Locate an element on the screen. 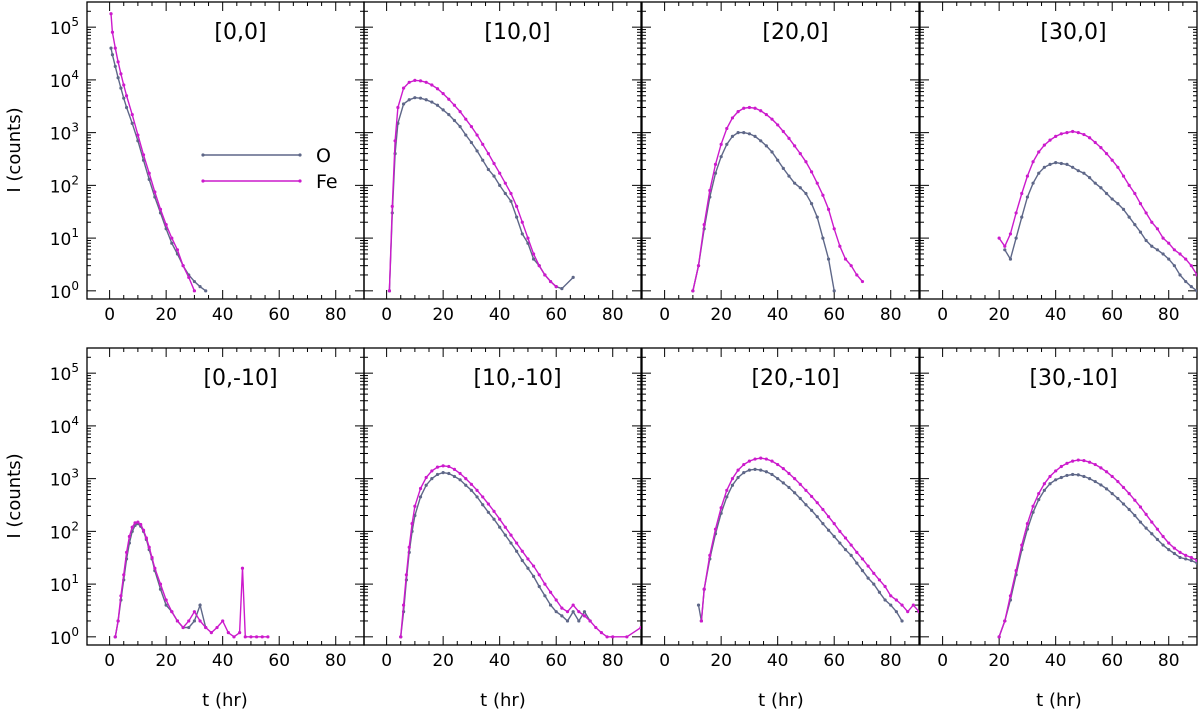  legend-label-fe: Fe is located at coordinates (327, 182).